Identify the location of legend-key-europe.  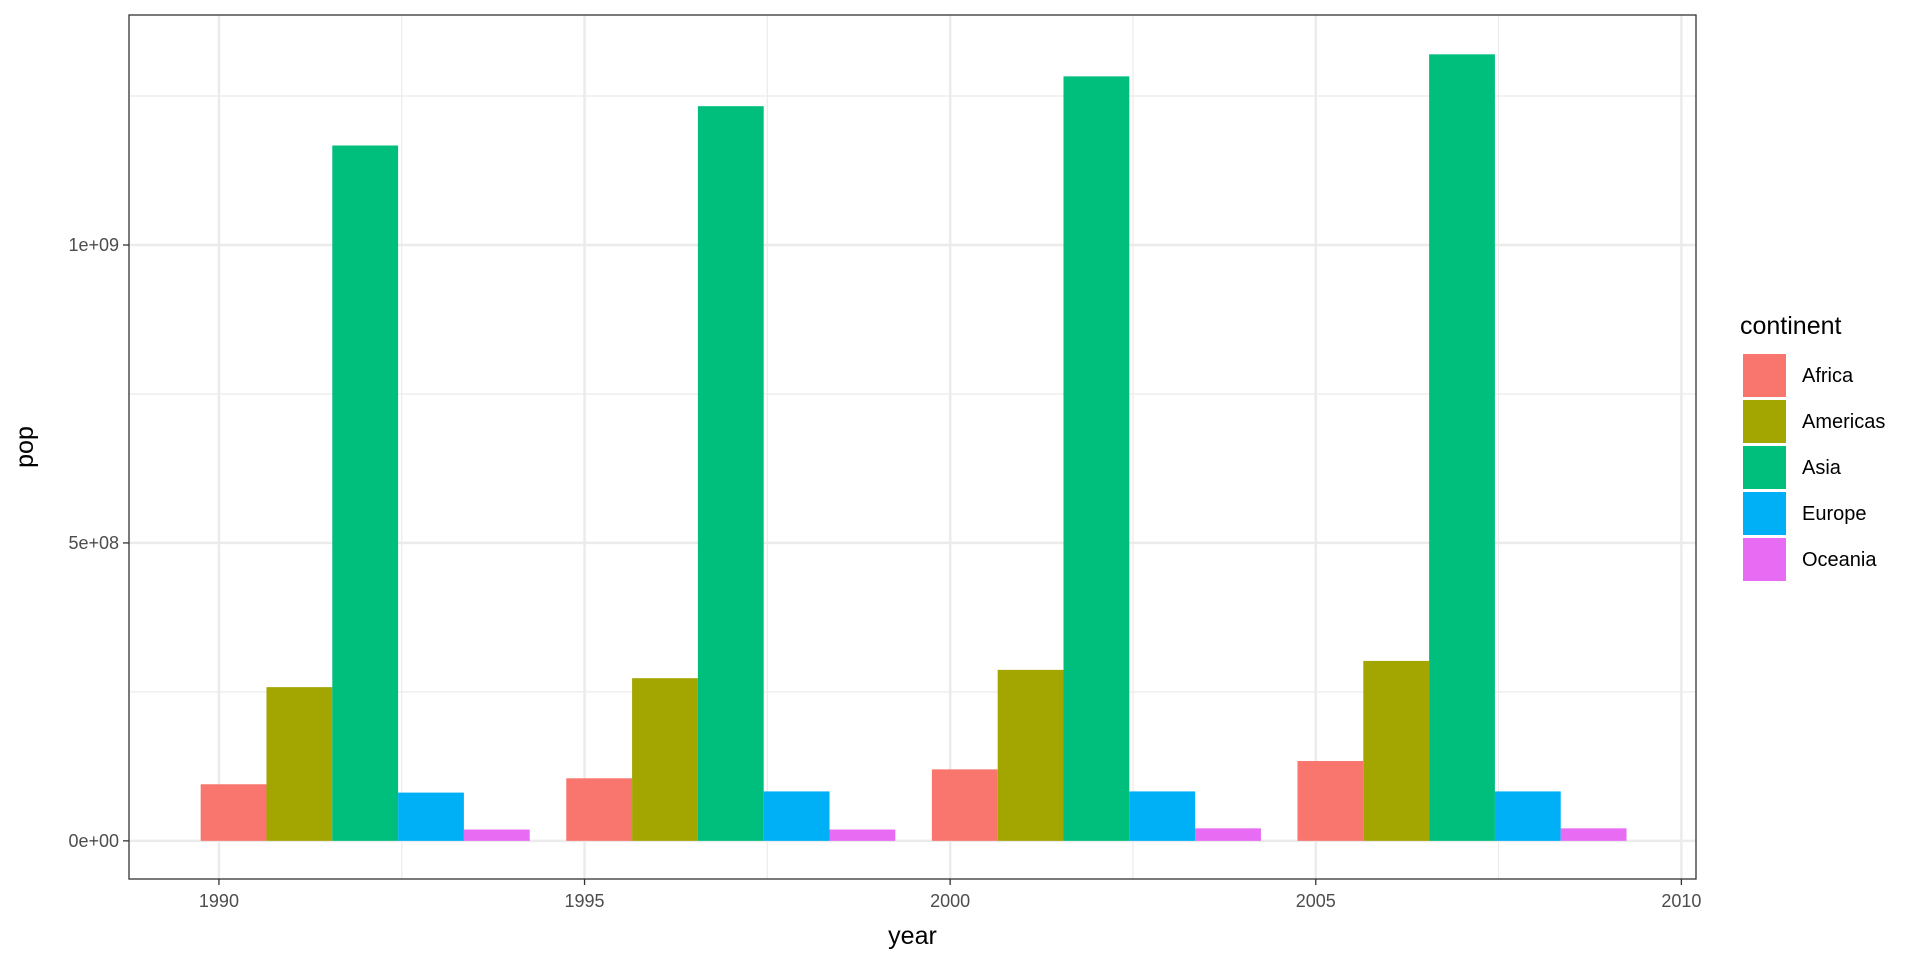
(1764, 513).